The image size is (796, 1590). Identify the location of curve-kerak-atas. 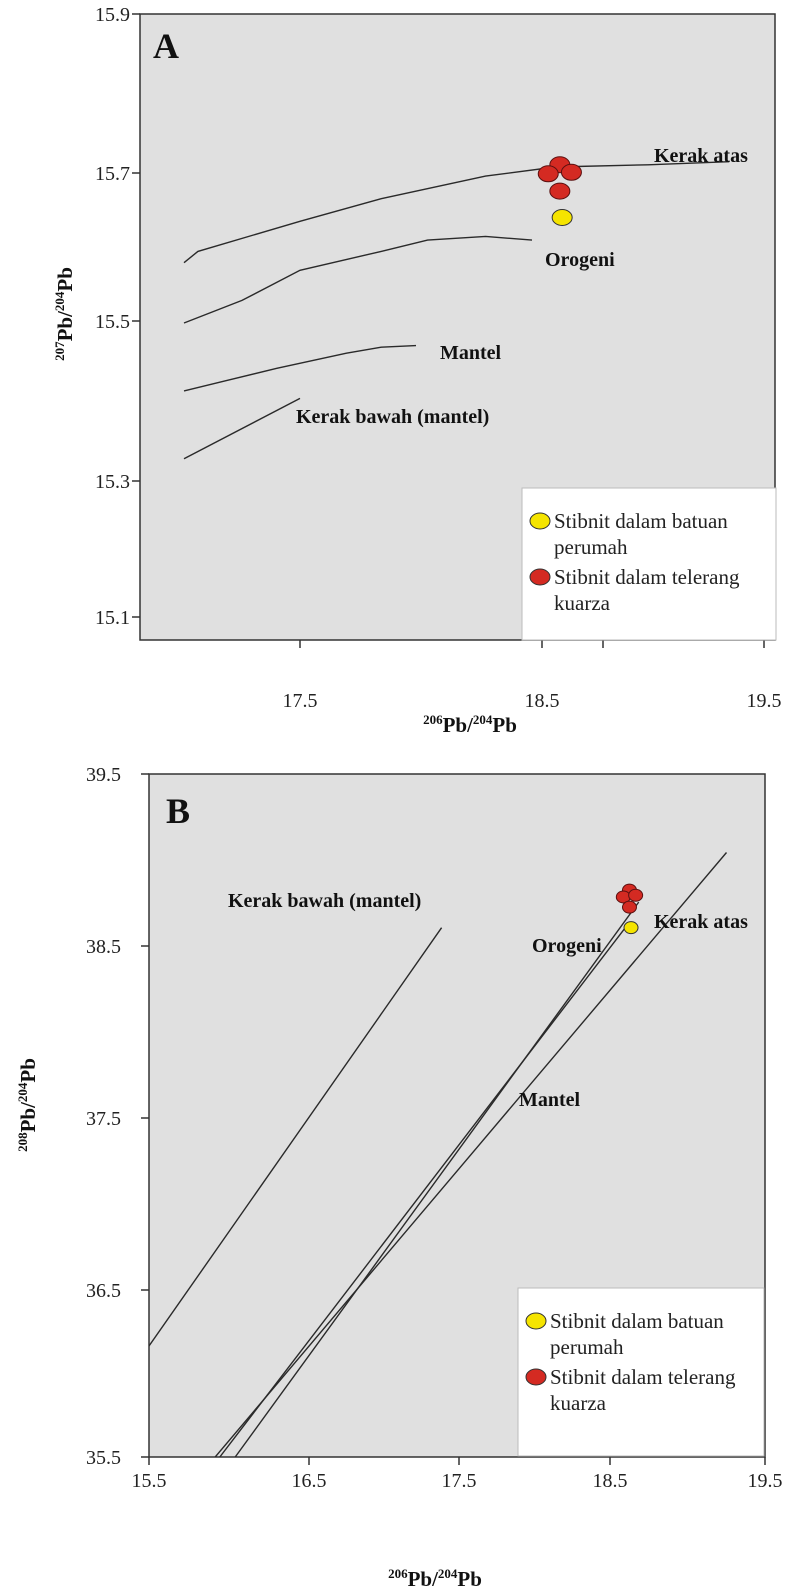
(456, 212).